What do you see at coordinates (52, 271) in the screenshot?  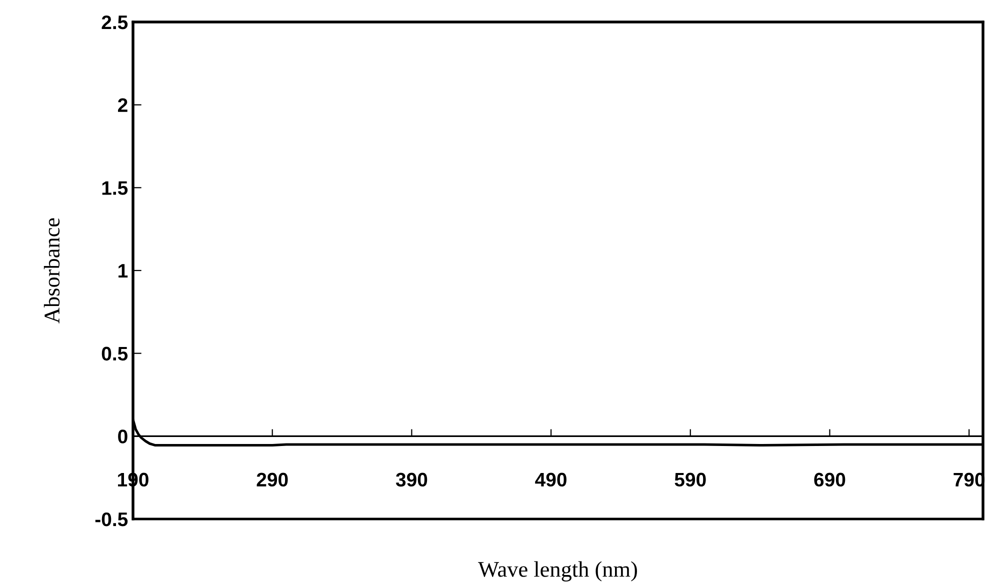 I see `y-axis-title: Absorbance` at bounding box center [52, 271].